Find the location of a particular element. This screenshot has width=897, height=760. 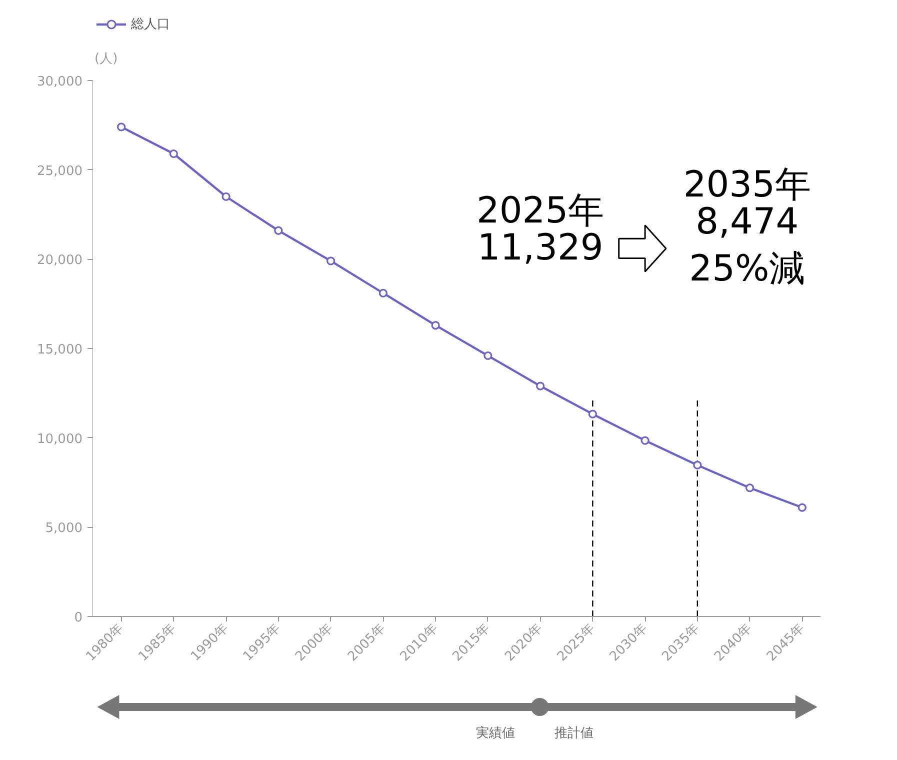

text: 実績値 is located at coordinates (495, 732).